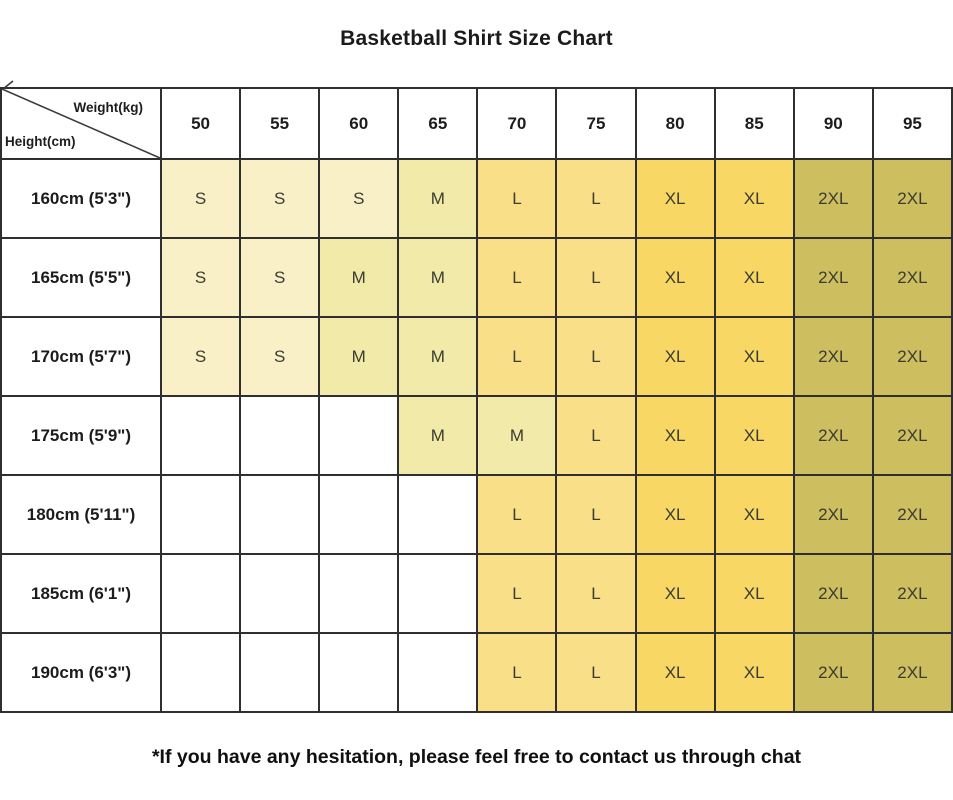 Image resolution: width=953 pixels, height=800 pixels. I want to click on diagonal-arrow-tail, so click(8, 84).